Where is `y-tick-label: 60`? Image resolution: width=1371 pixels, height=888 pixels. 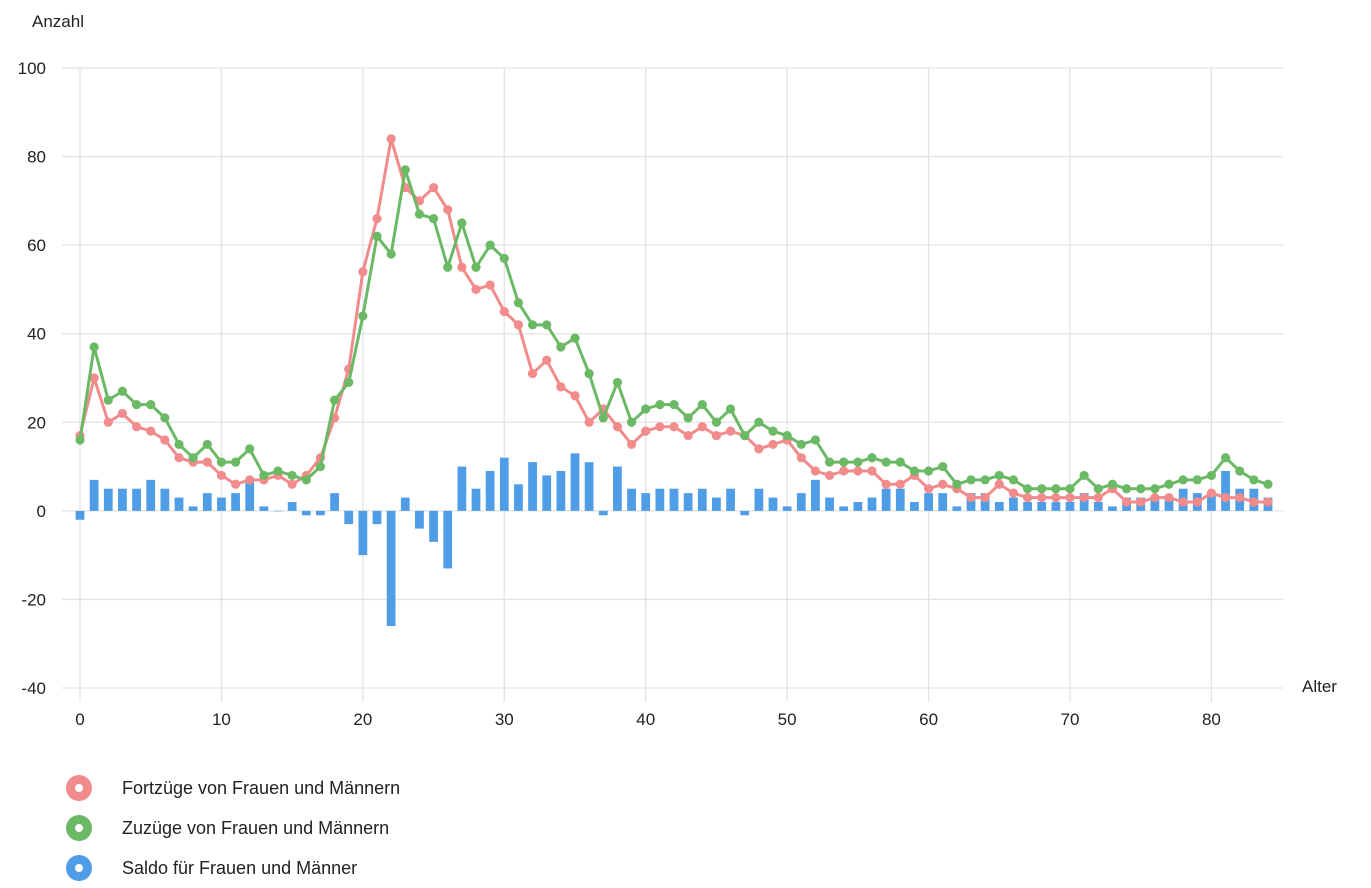
y-tick-label: 60 is located at coordinates (36, 245).